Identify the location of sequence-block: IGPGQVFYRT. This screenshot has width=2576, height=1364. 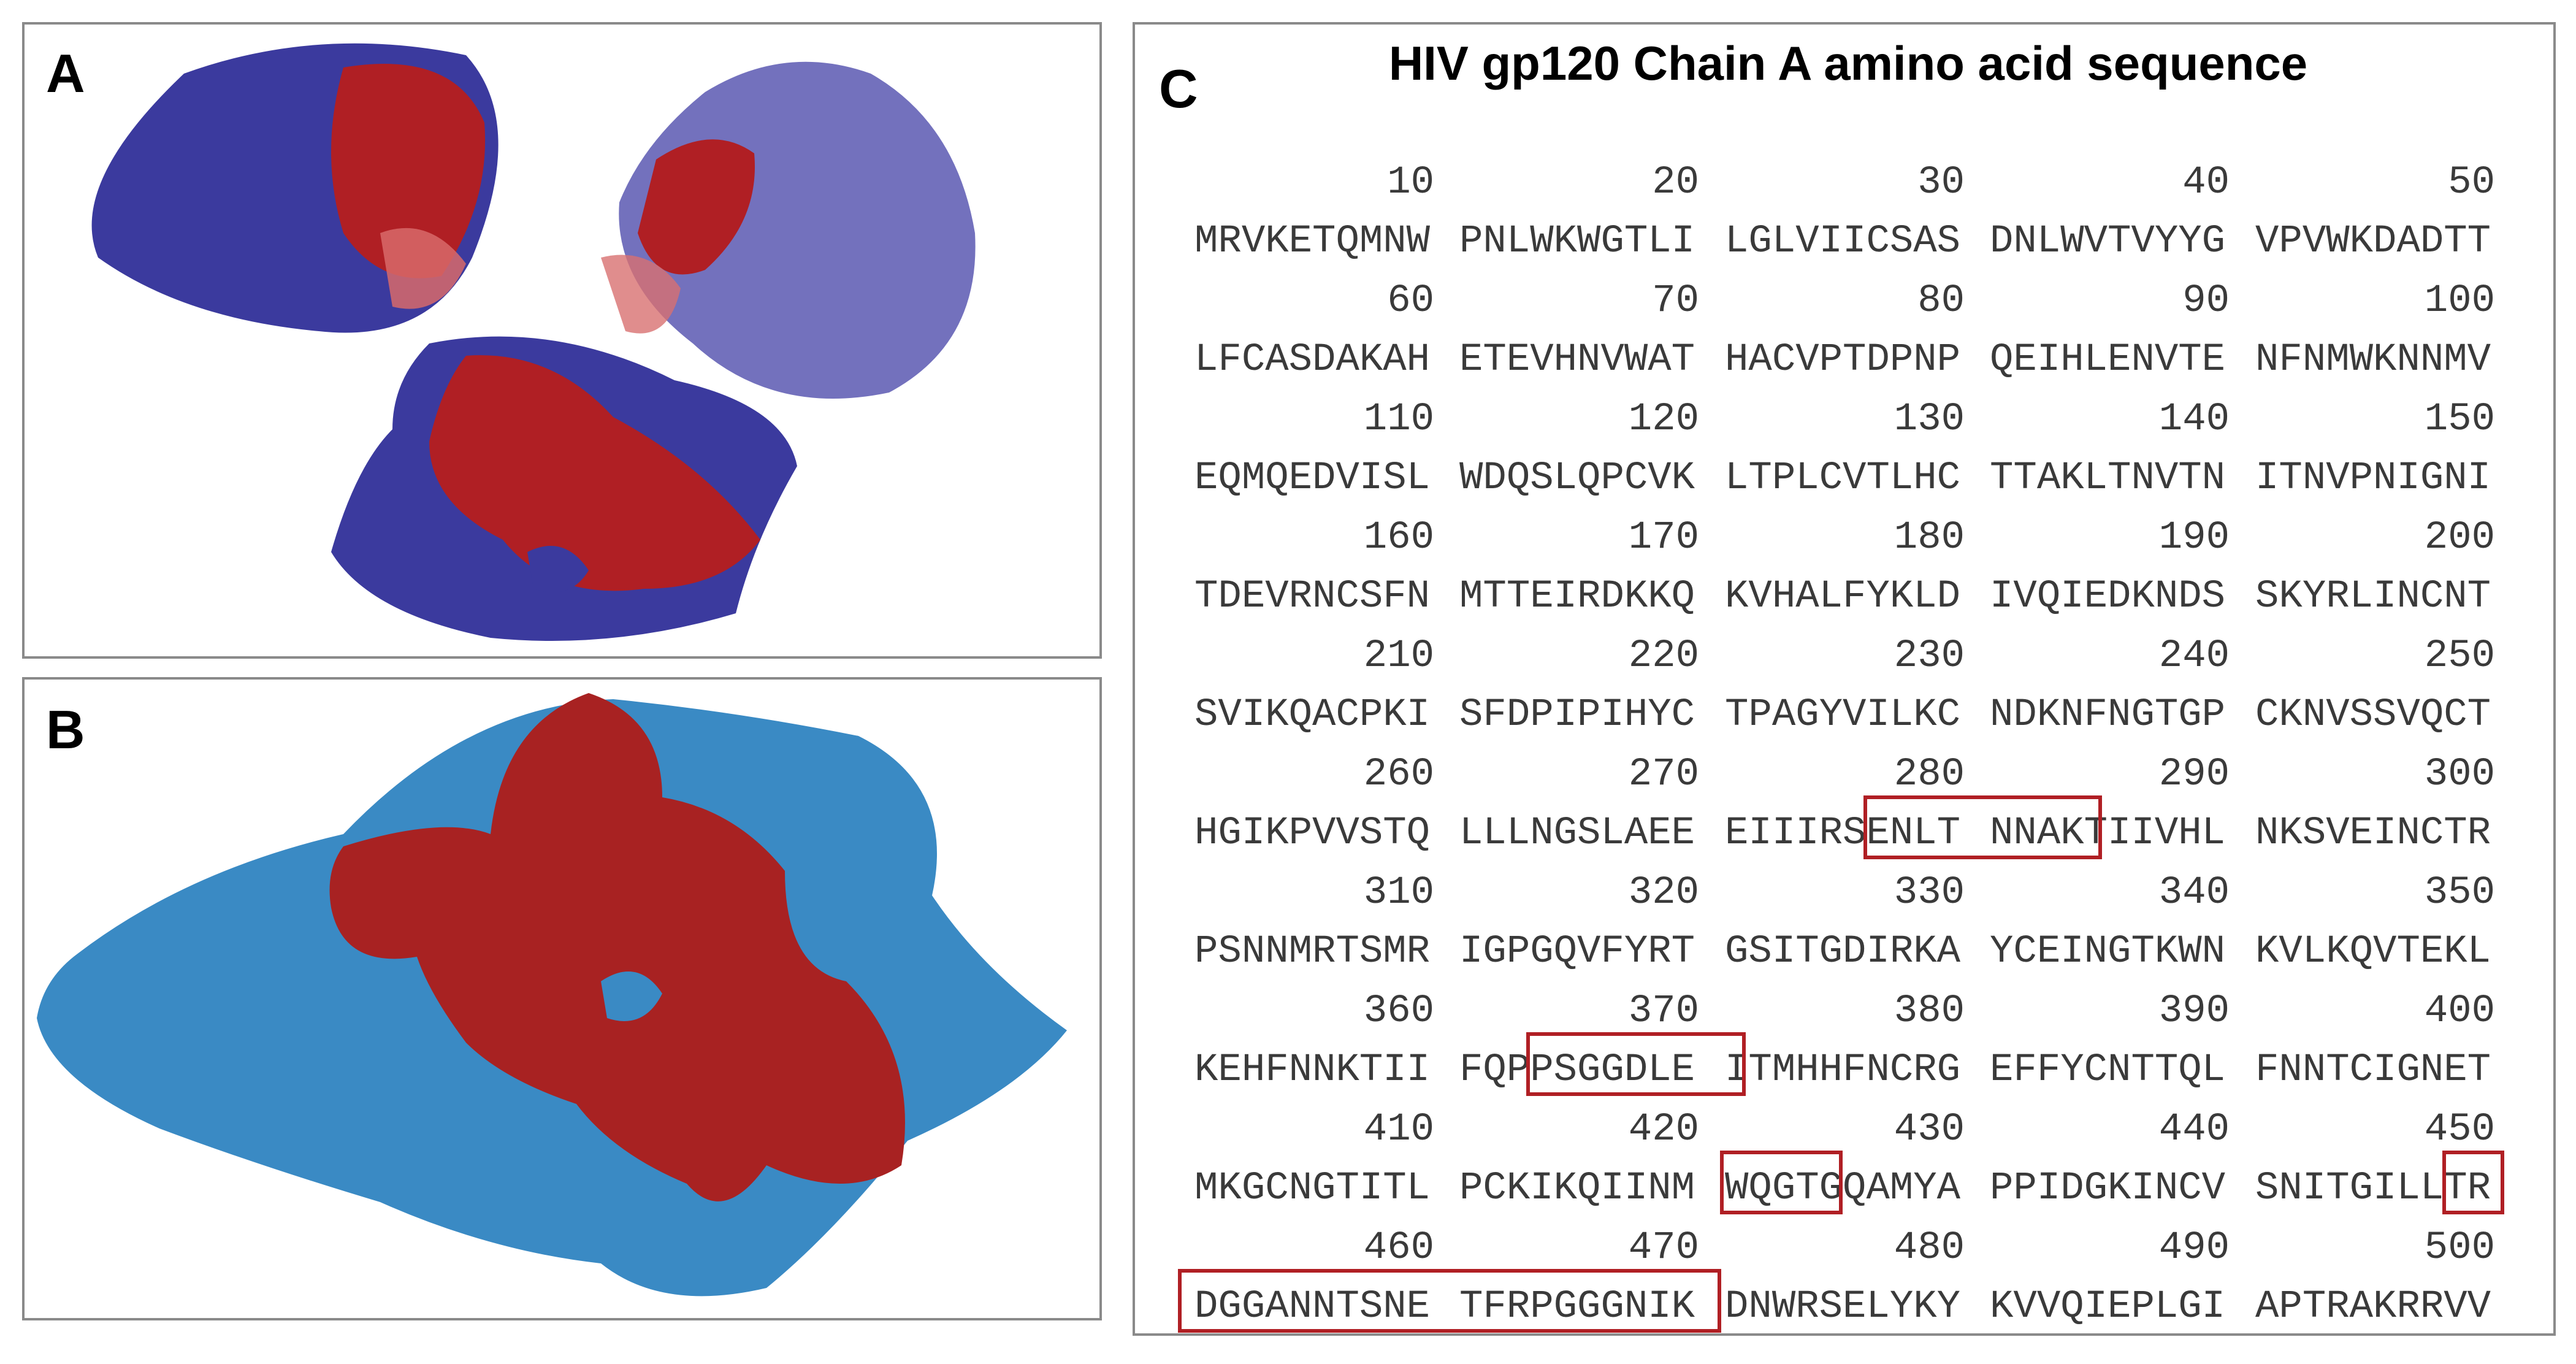
(1577, 952).